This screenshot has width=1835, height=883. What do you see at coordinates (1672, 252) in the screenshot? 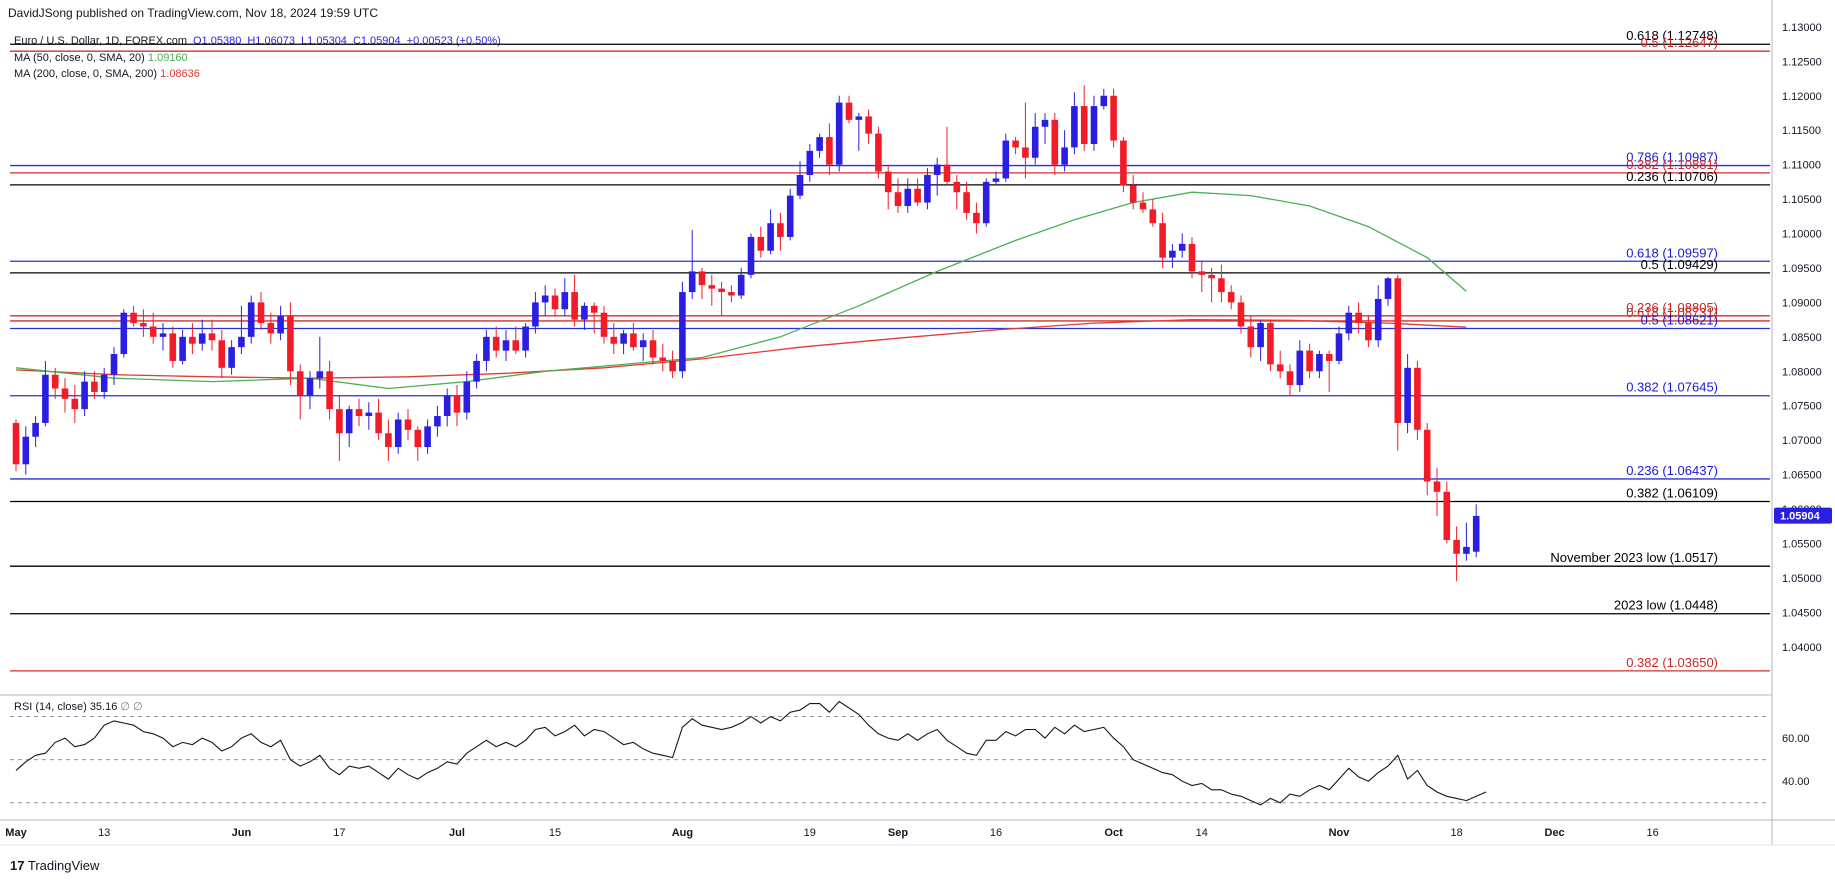
I see `level-label: 0.618 (1.09597)` at bounding box center [1672, 252].